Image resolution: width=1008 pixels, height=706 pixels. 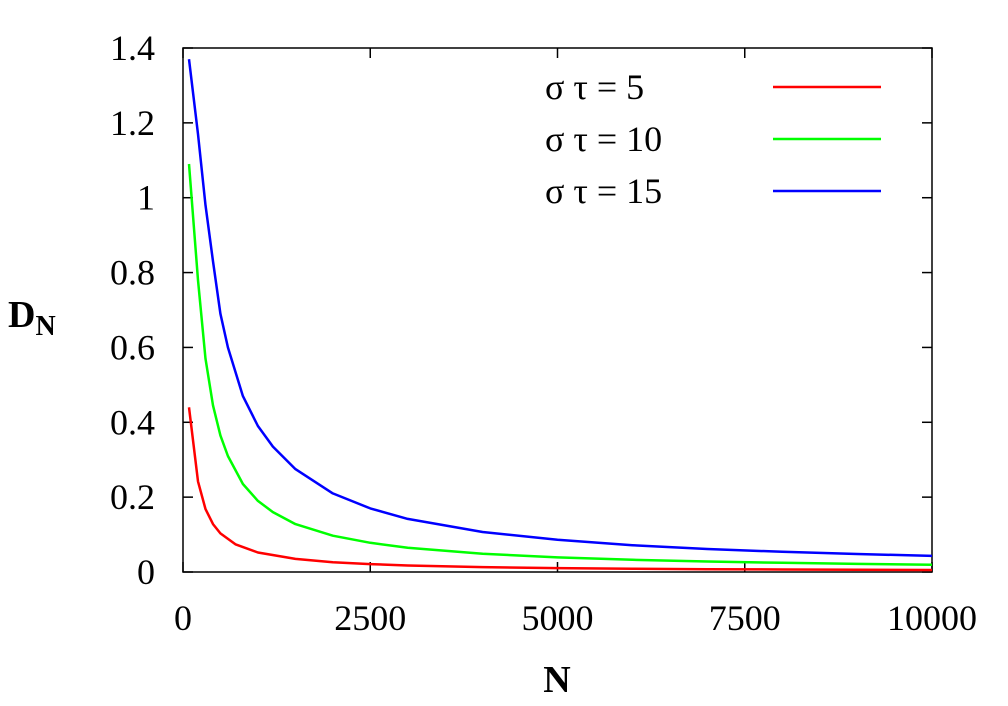 What do you see at coordinates (603, 139) in the screenshot?
I see `legend-label-2: σ τ = 10` at bounding box center [603, 139].